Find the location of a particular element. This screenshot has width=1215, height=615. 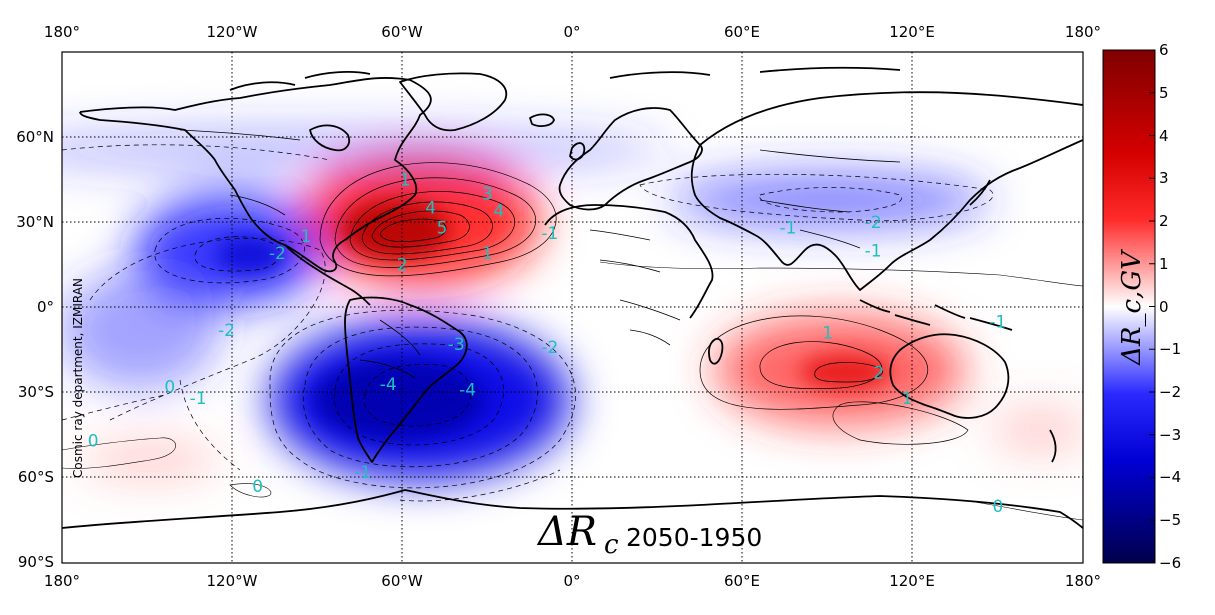

colorbar-tick-label: −6 is located at coordinates (1170, 563).